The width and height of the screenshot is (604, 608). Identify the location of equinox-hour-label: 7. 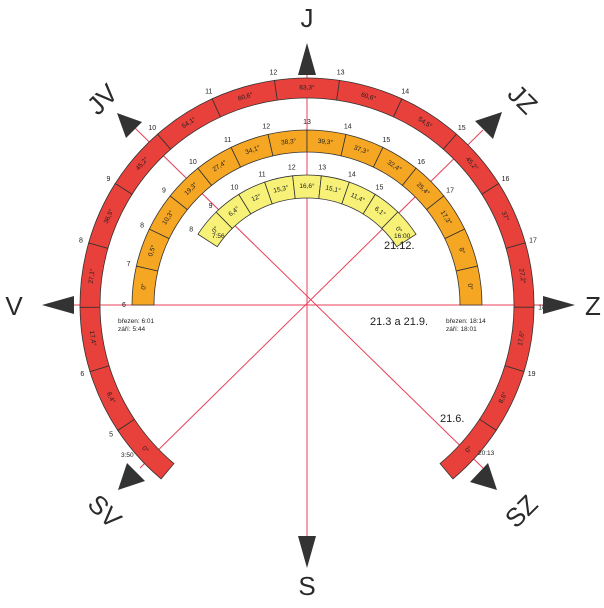
(129, 264).